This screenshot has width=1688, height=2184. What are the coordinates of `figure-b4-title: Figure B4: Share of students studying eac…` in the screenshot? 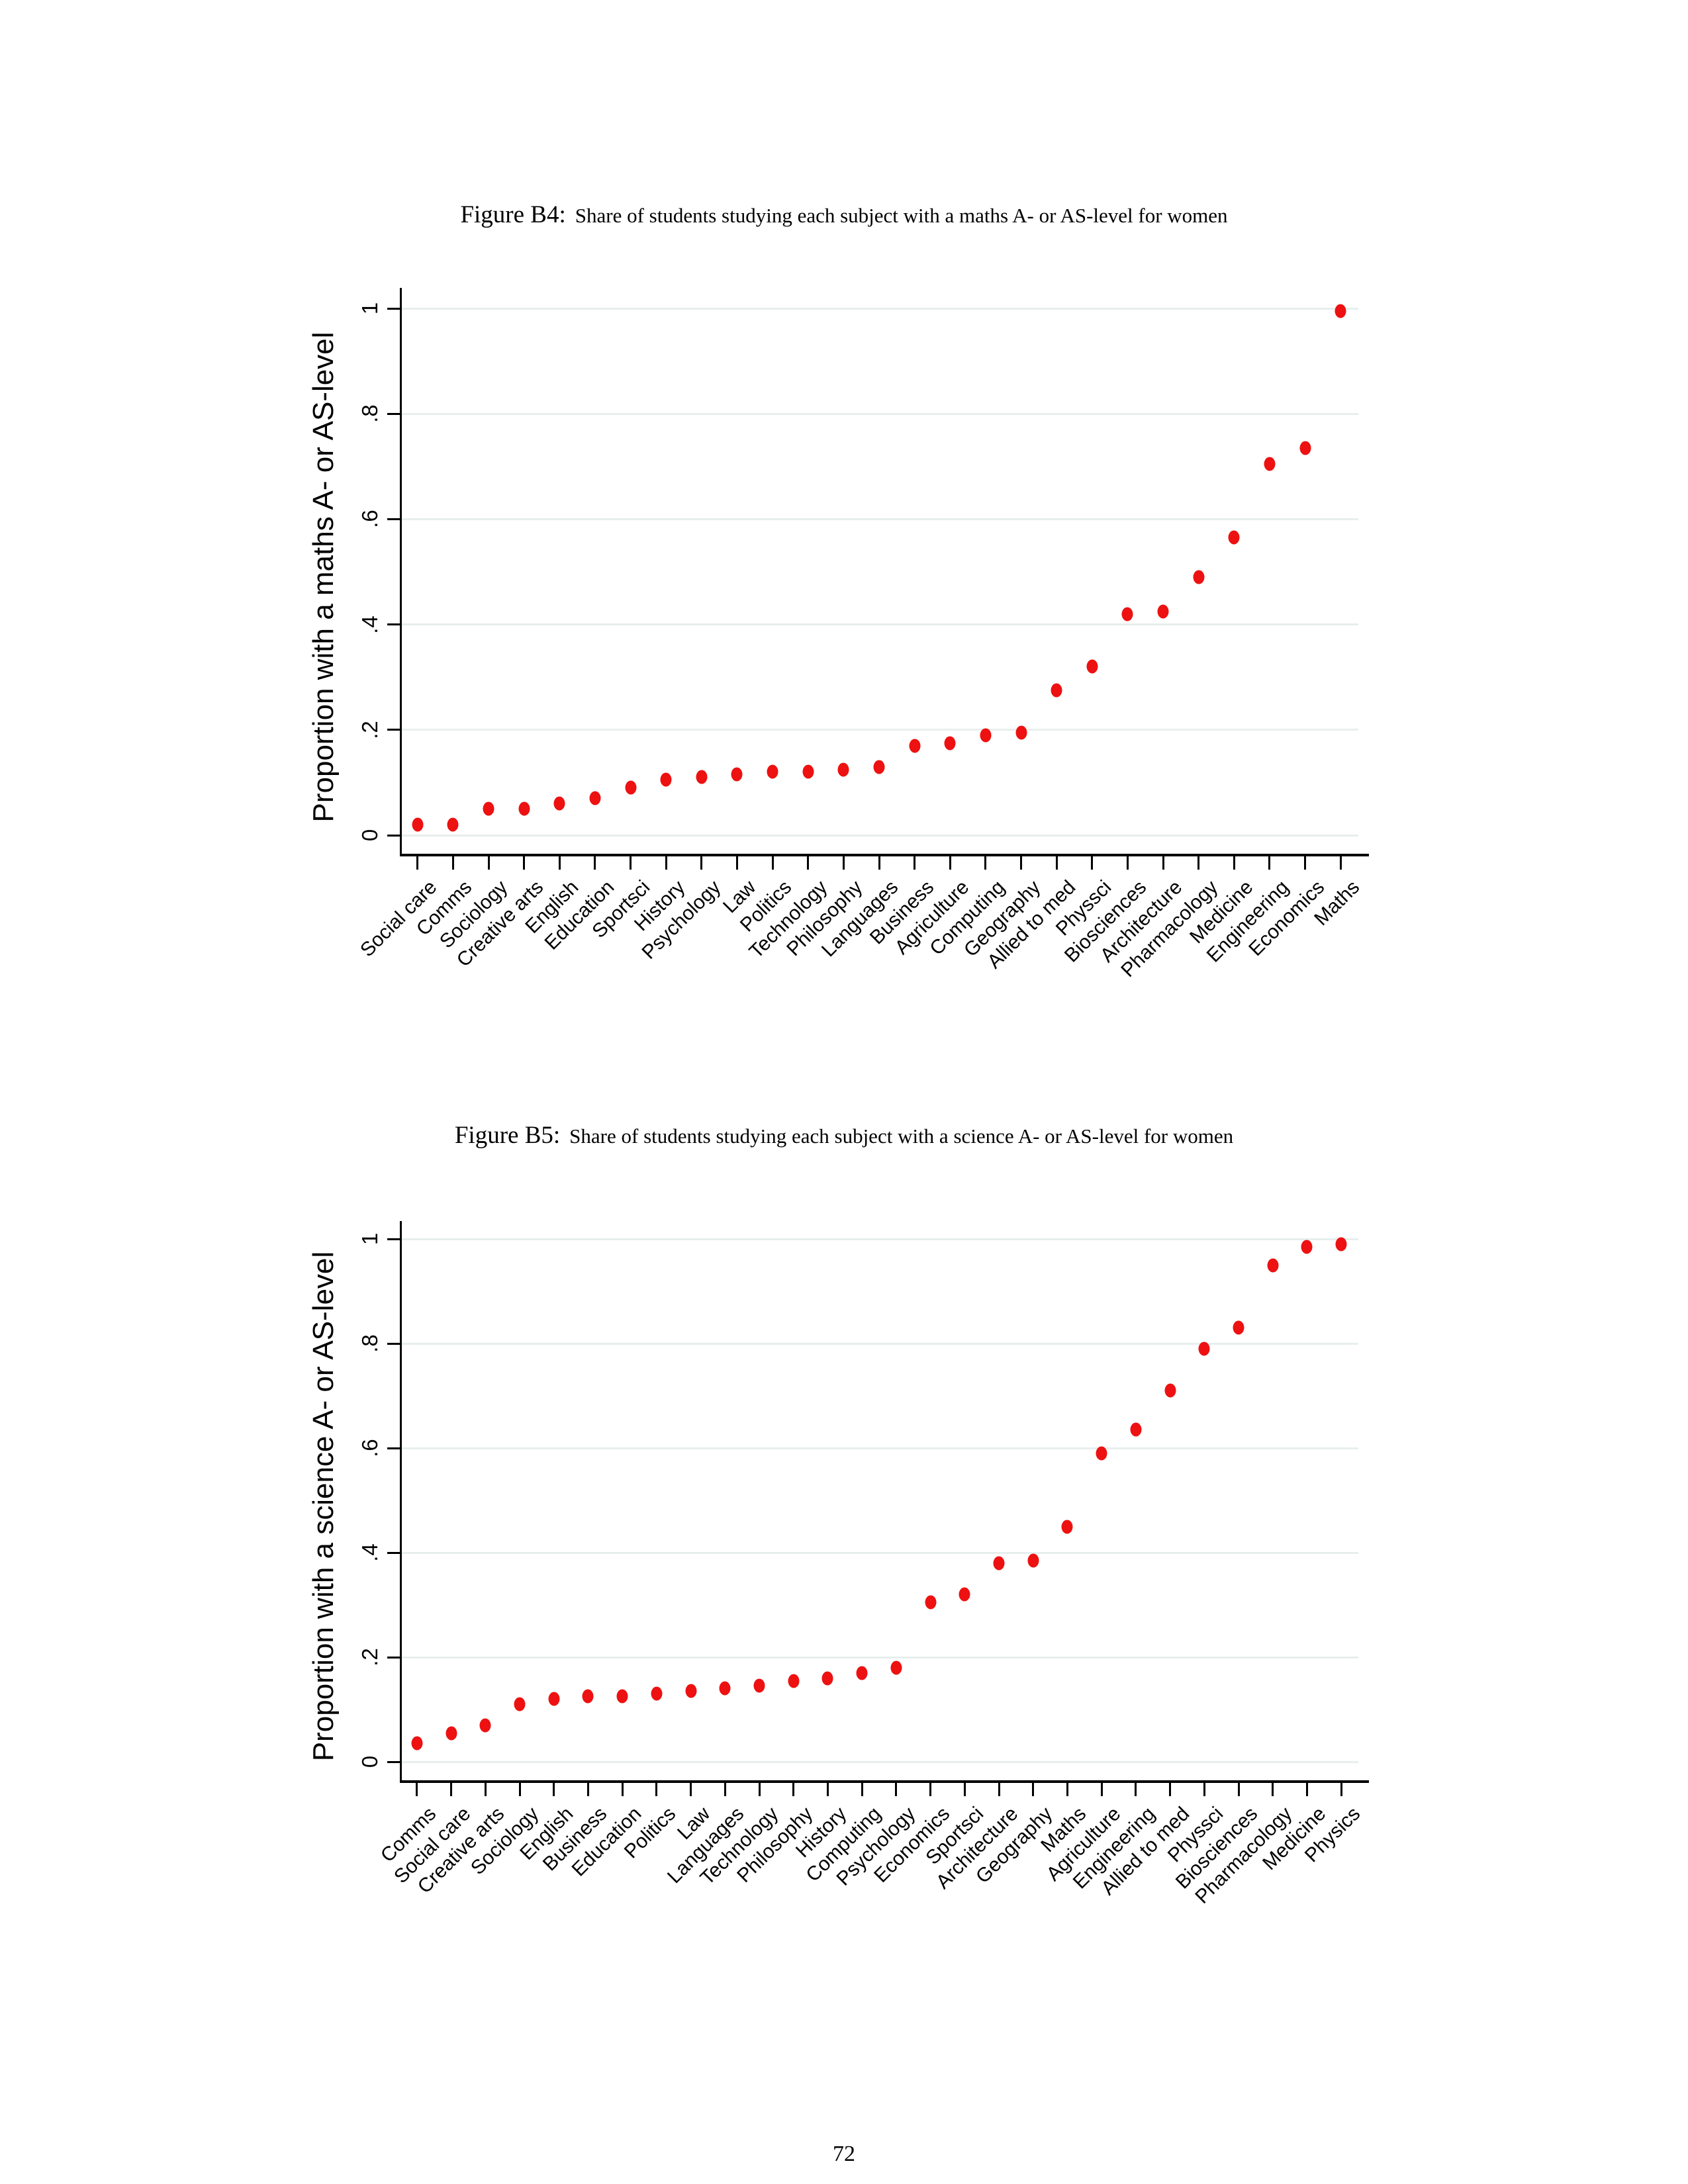 It's located at (844, 215).